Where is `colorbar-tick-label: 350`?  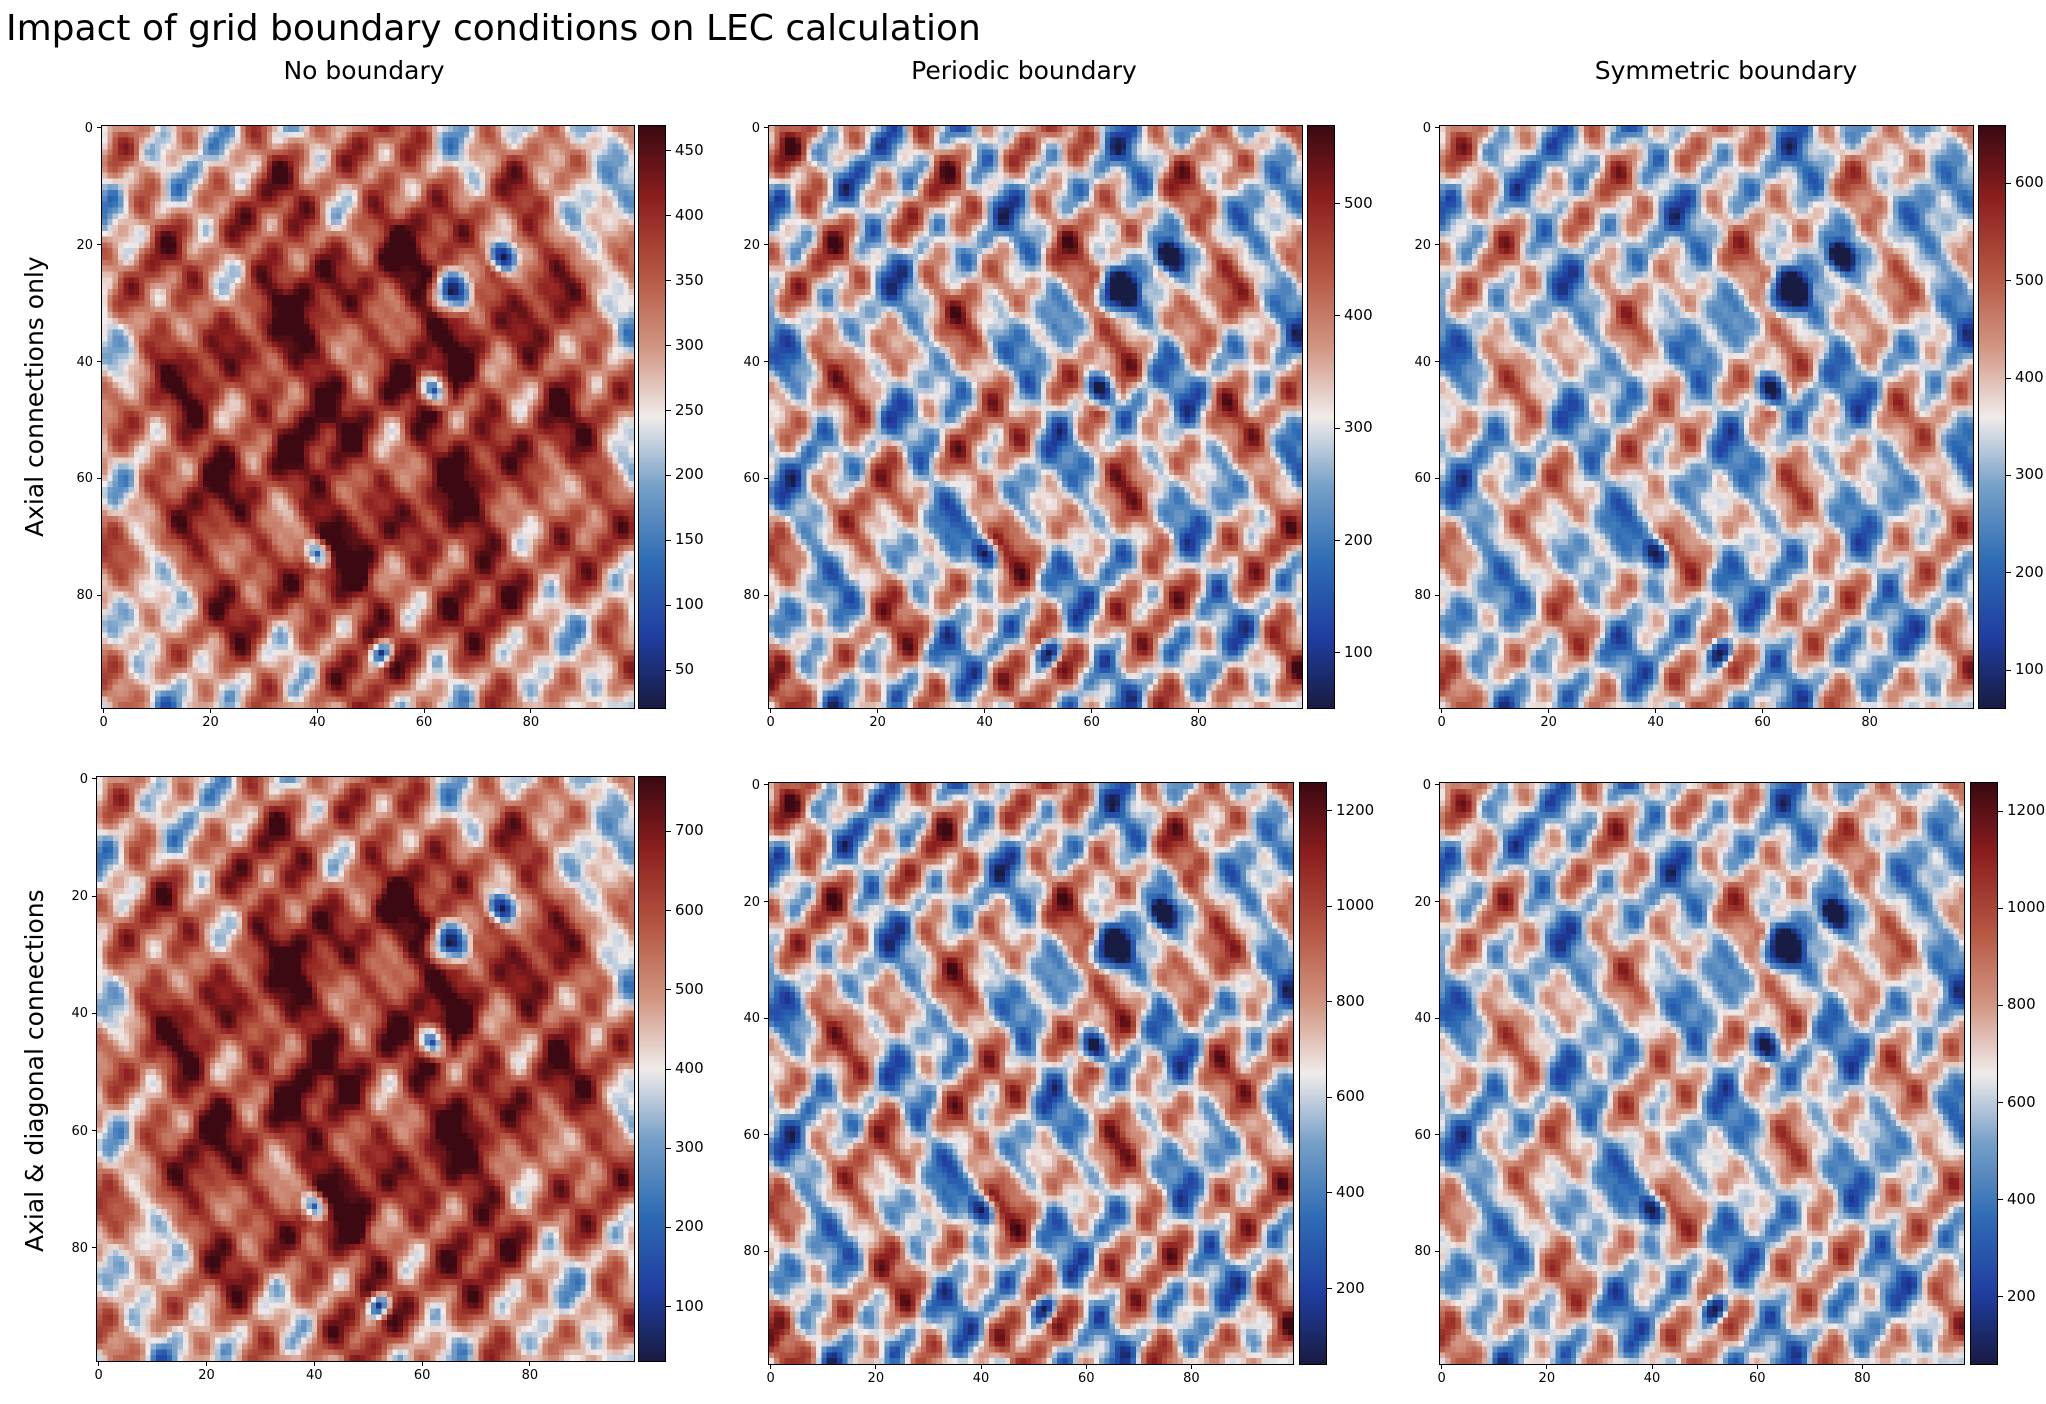 colorbar-tick-label: 350 is located at coordinates (689, 279).